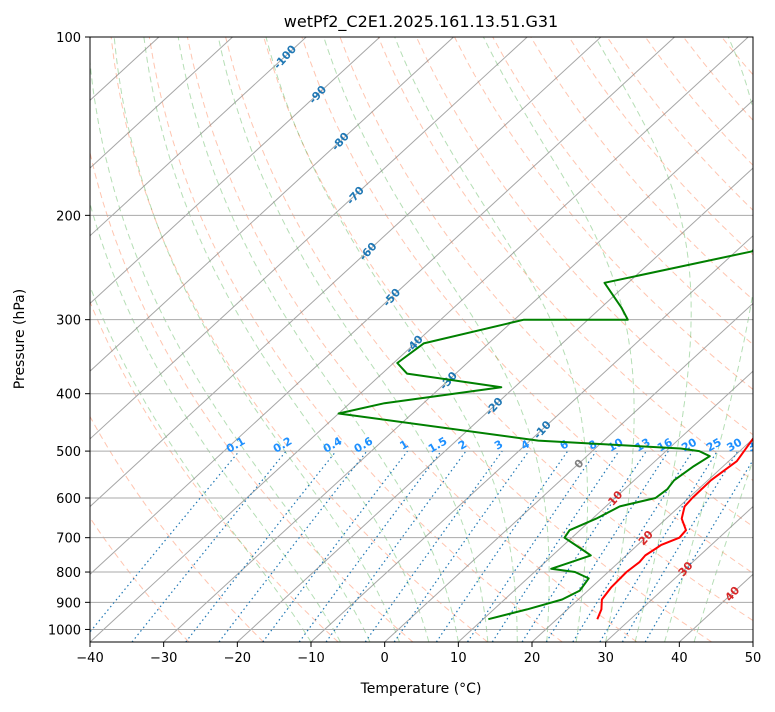 The image size is (775, 712). What do you see at coordinates (310, 658) in the screenshot?
I see `x-tick-label: −10` at bounding box center [310, 658].